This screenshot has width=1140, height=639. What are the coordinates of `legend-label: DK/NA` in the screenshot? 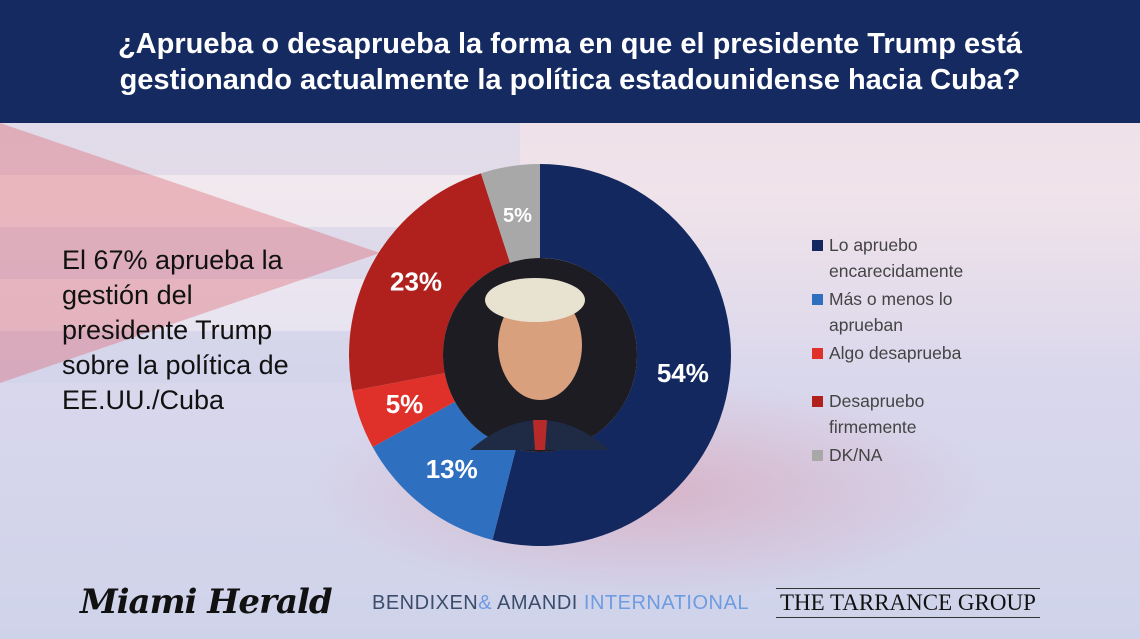 It's located at (856, 455).